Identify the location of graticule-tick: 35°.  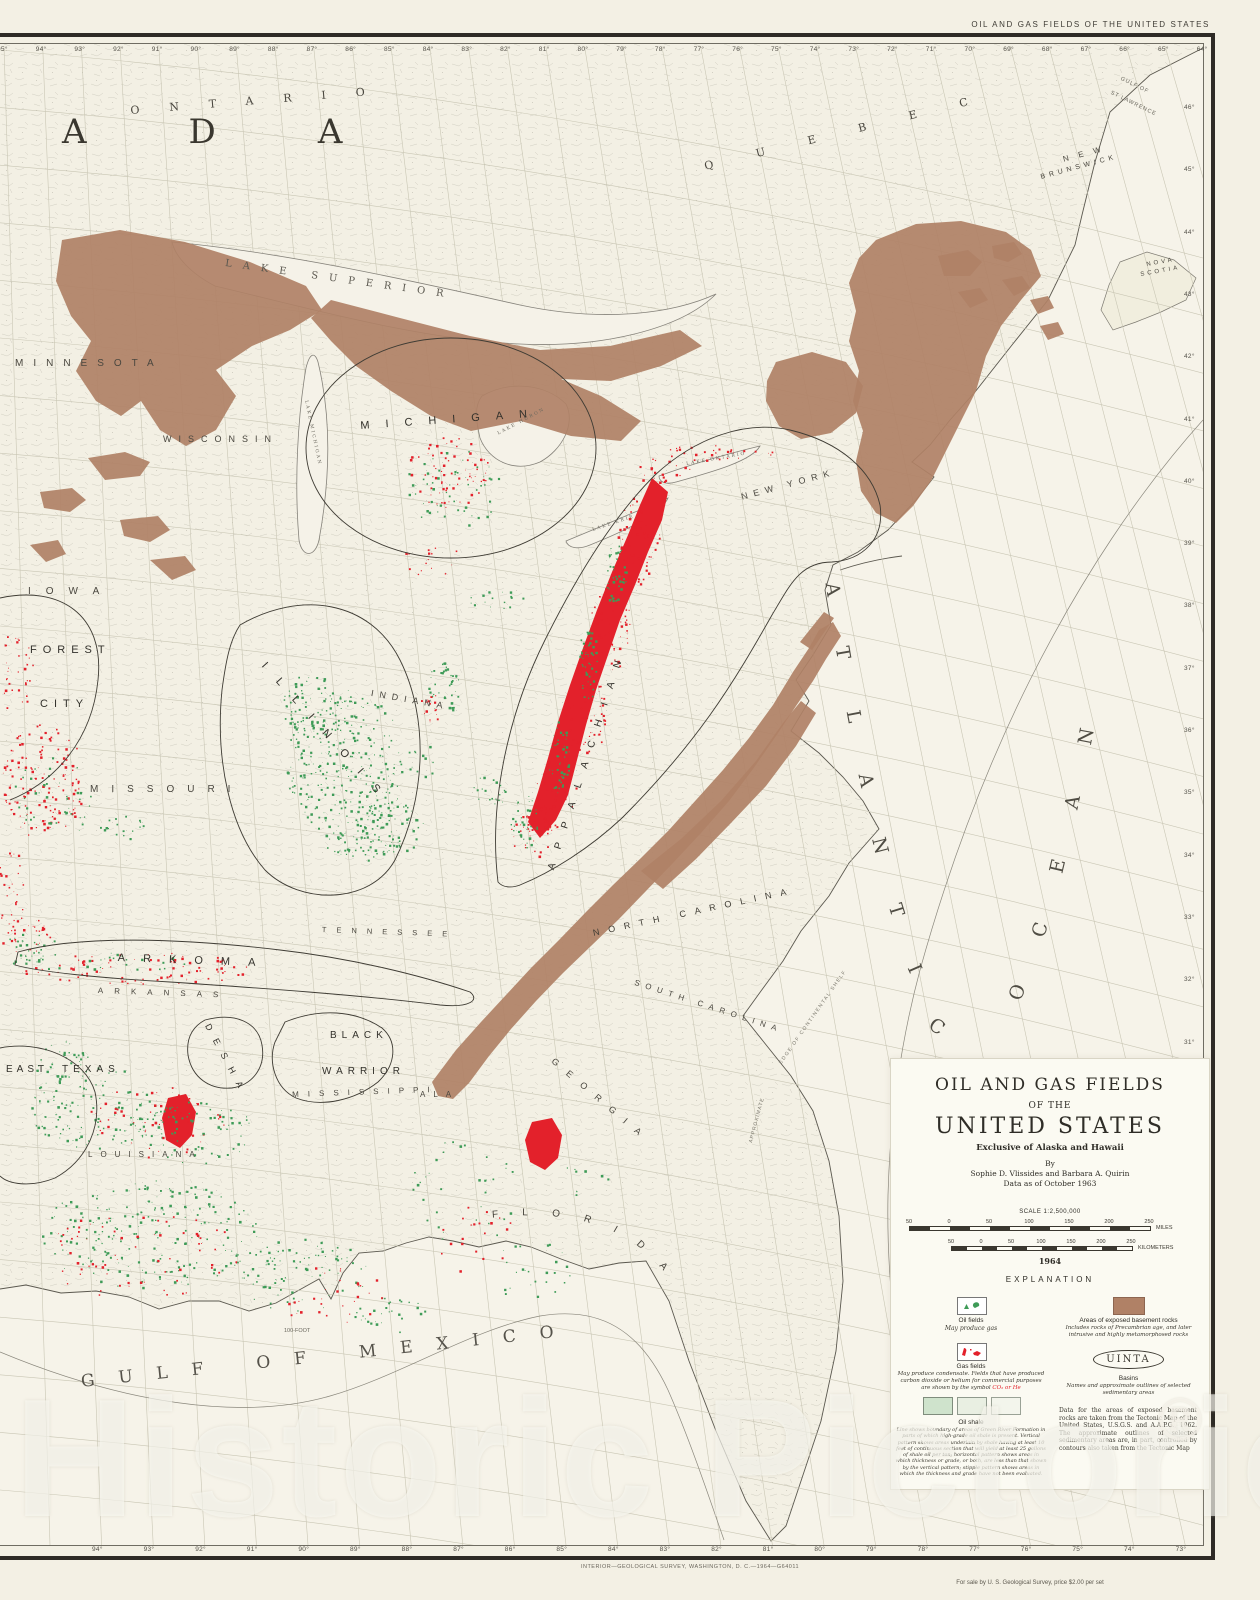
(1189, 793).